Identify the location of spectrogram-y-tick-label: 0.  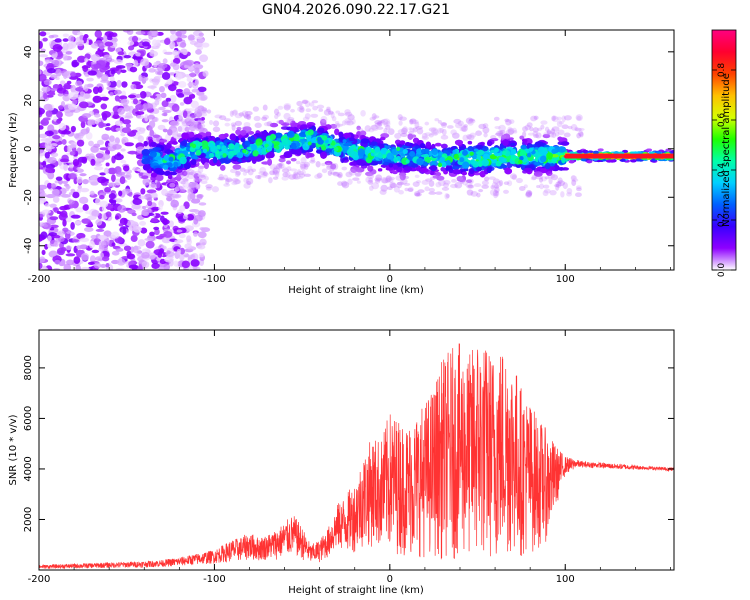
(28, 149).